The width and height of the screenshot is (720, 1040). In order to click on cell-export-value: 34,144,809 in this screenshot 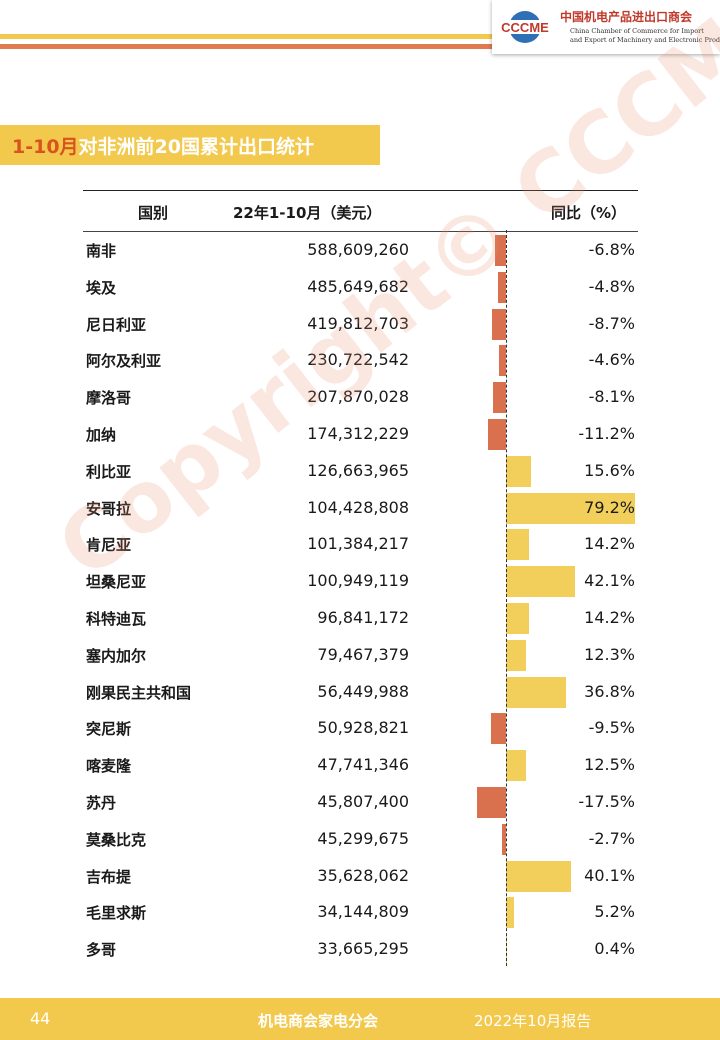, I will do `click(363, 912)`.